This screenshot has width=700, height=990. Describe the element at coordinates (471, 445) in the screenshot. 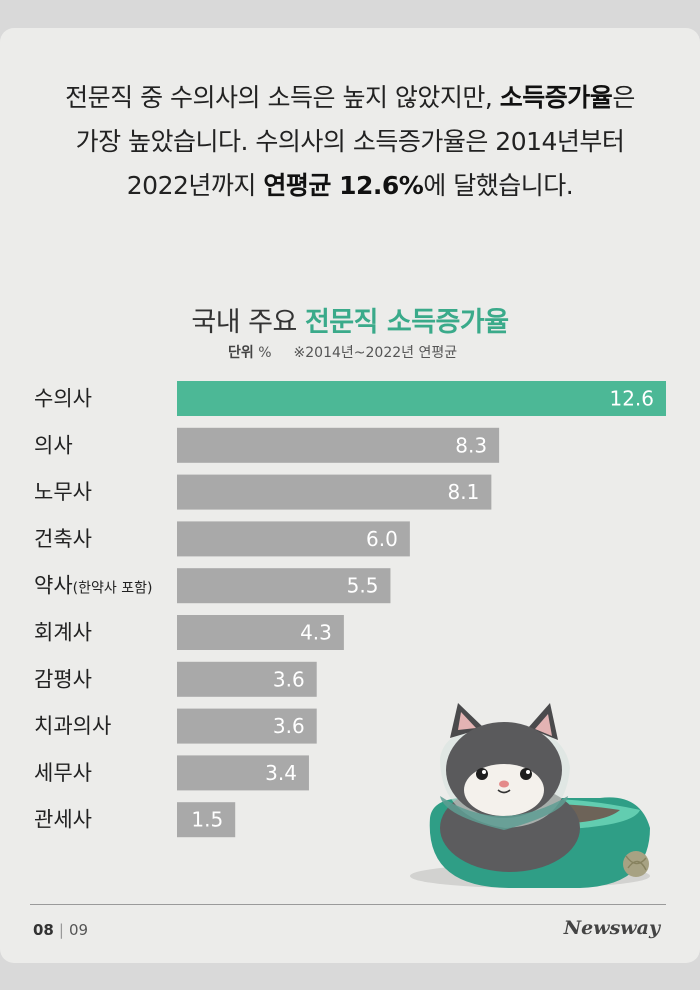

I see `value-label-2: 8.3` at that location.